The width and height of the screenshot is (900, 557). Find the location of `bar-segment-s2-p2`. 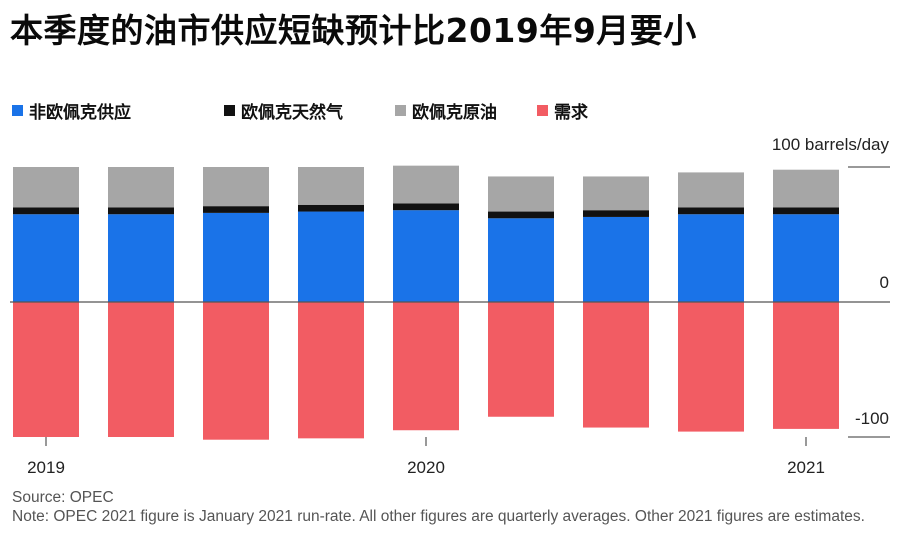

bar-segment-s2-p2 is located at coordinates (236, 187).